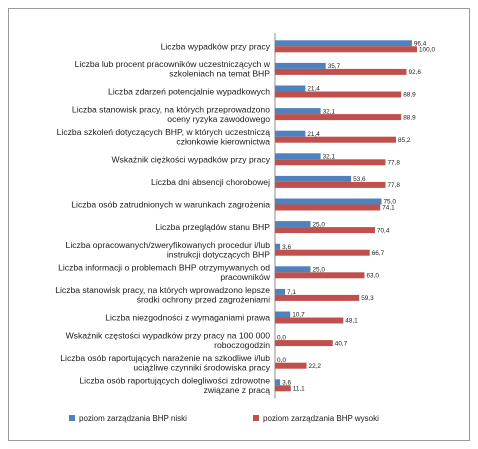 The image size is (478, 449). What do you see at coordinates (404, 140) in the screenshot?
I see `bar-value-label: 85,2` at bounding box center [404, 140].